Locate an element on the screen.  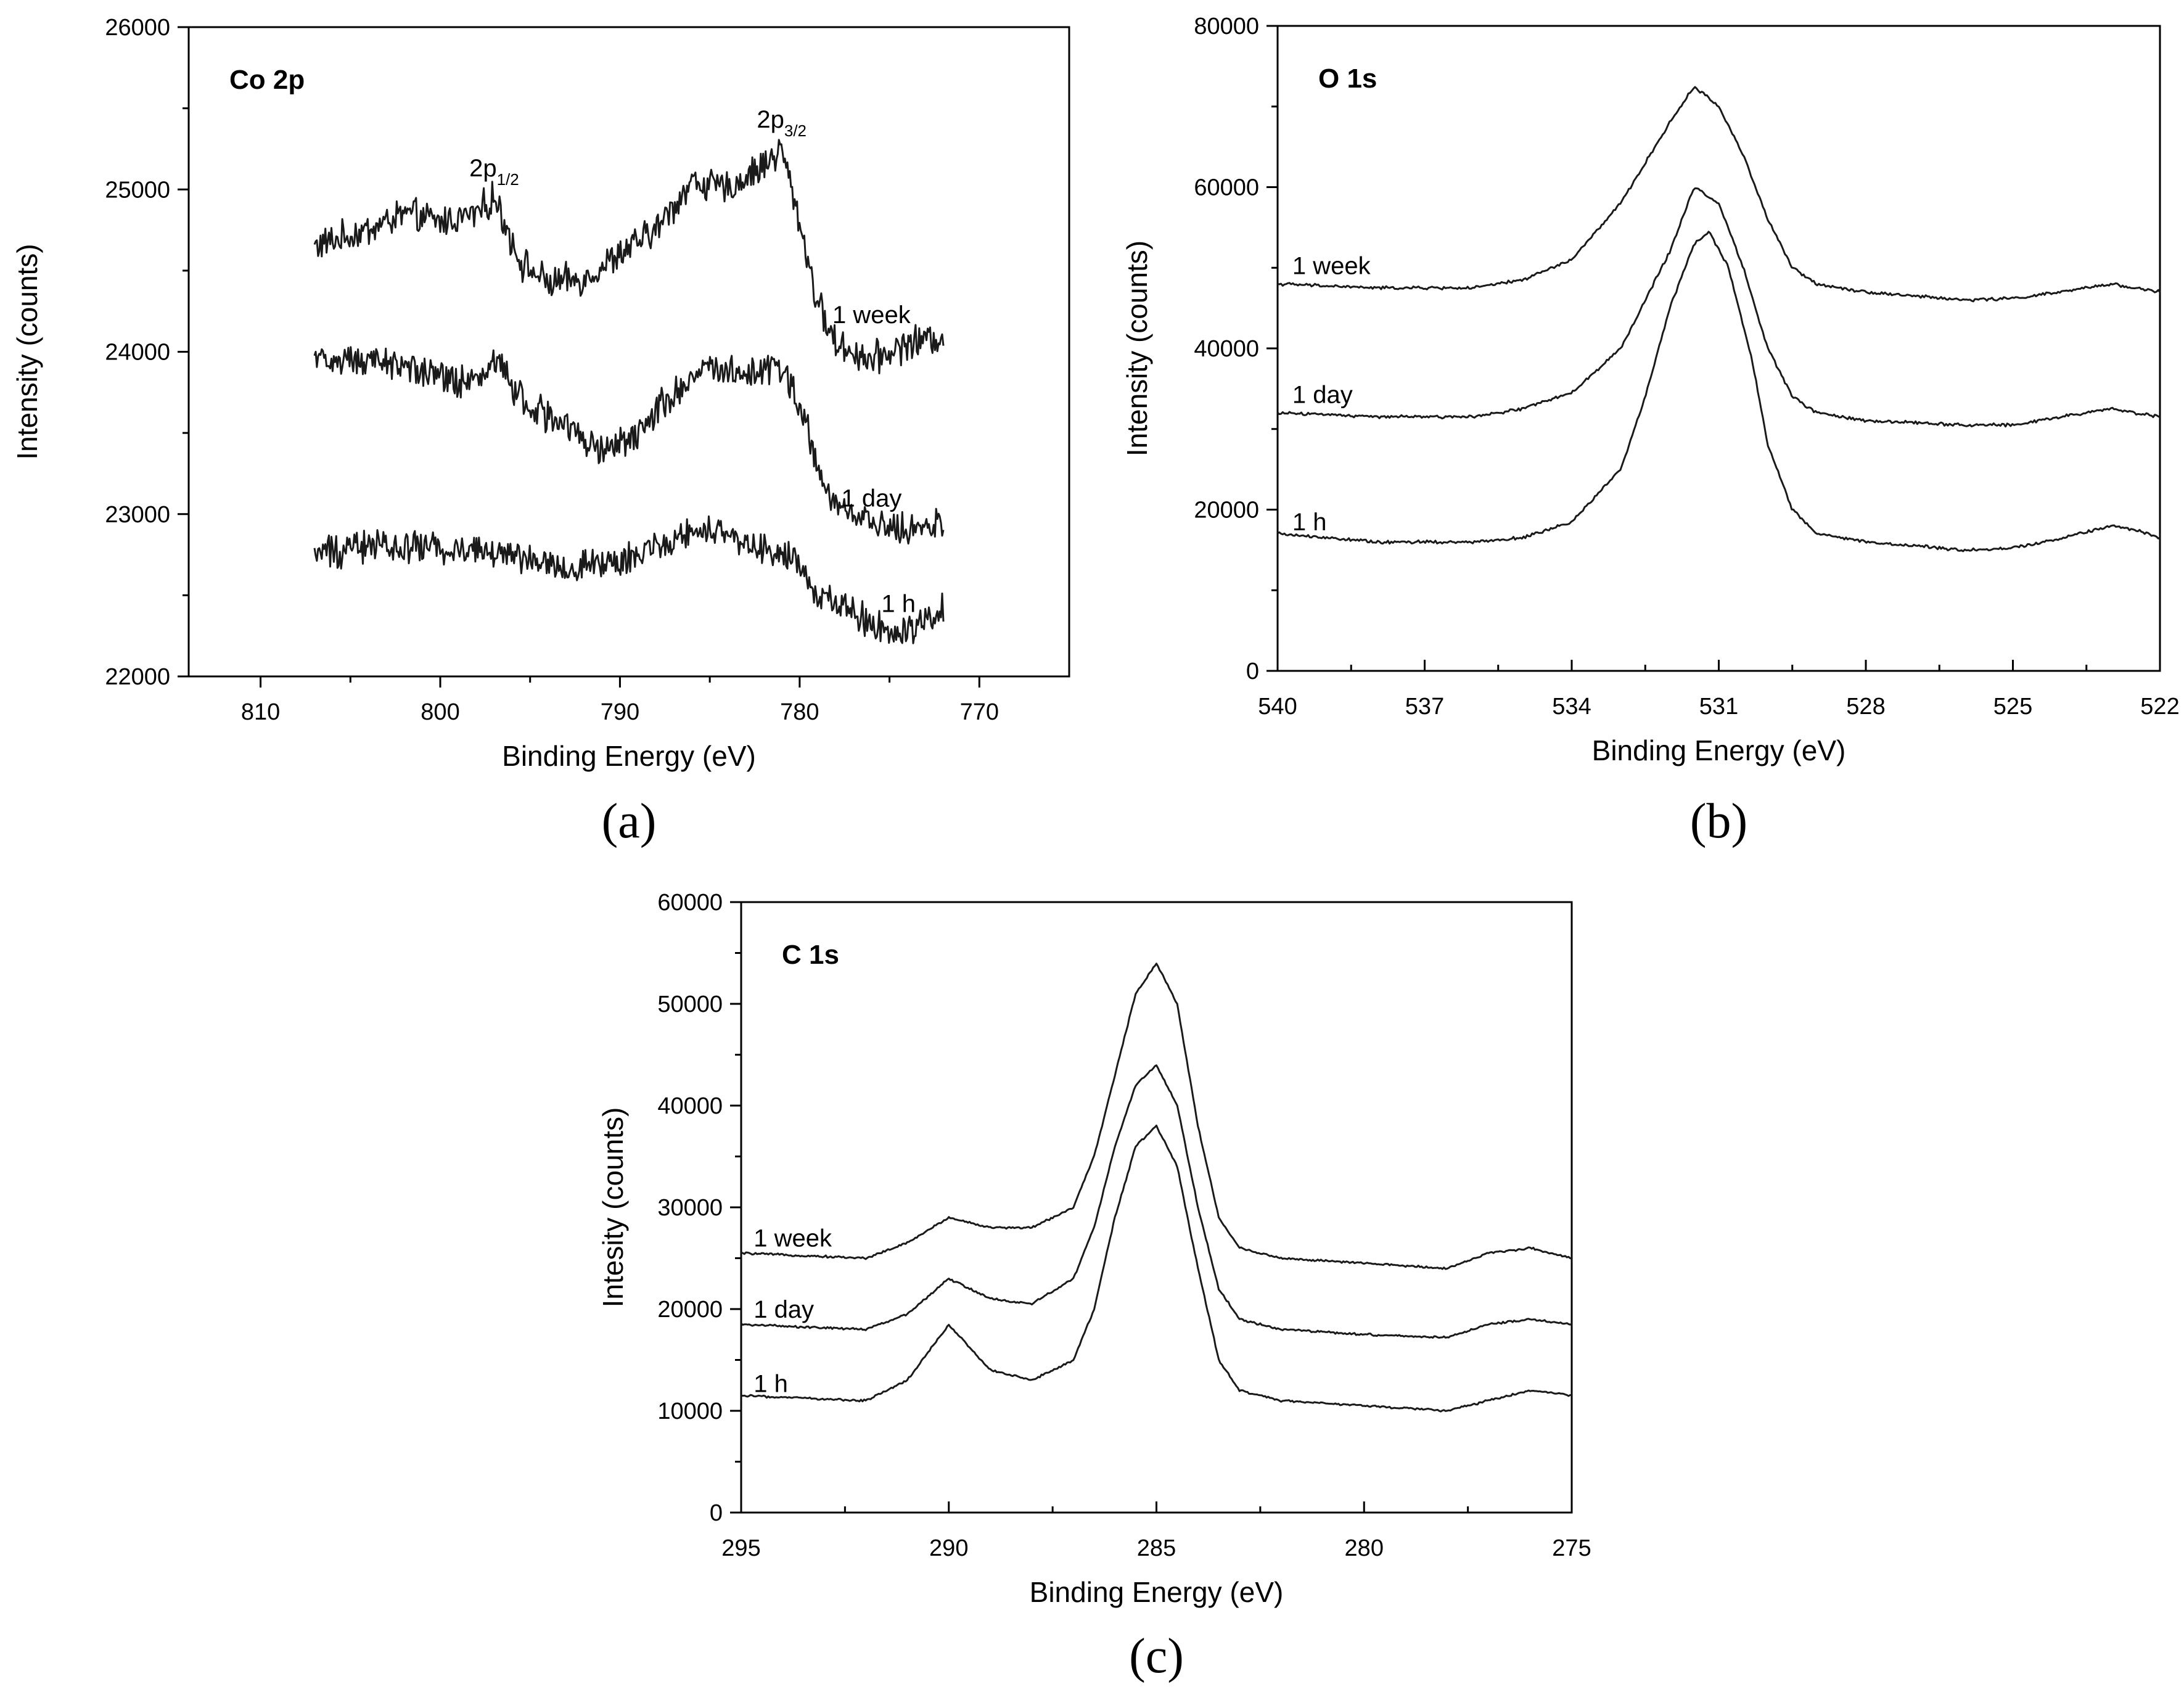
y-tick-label: 80000 is located at coordinates (1226, 26).